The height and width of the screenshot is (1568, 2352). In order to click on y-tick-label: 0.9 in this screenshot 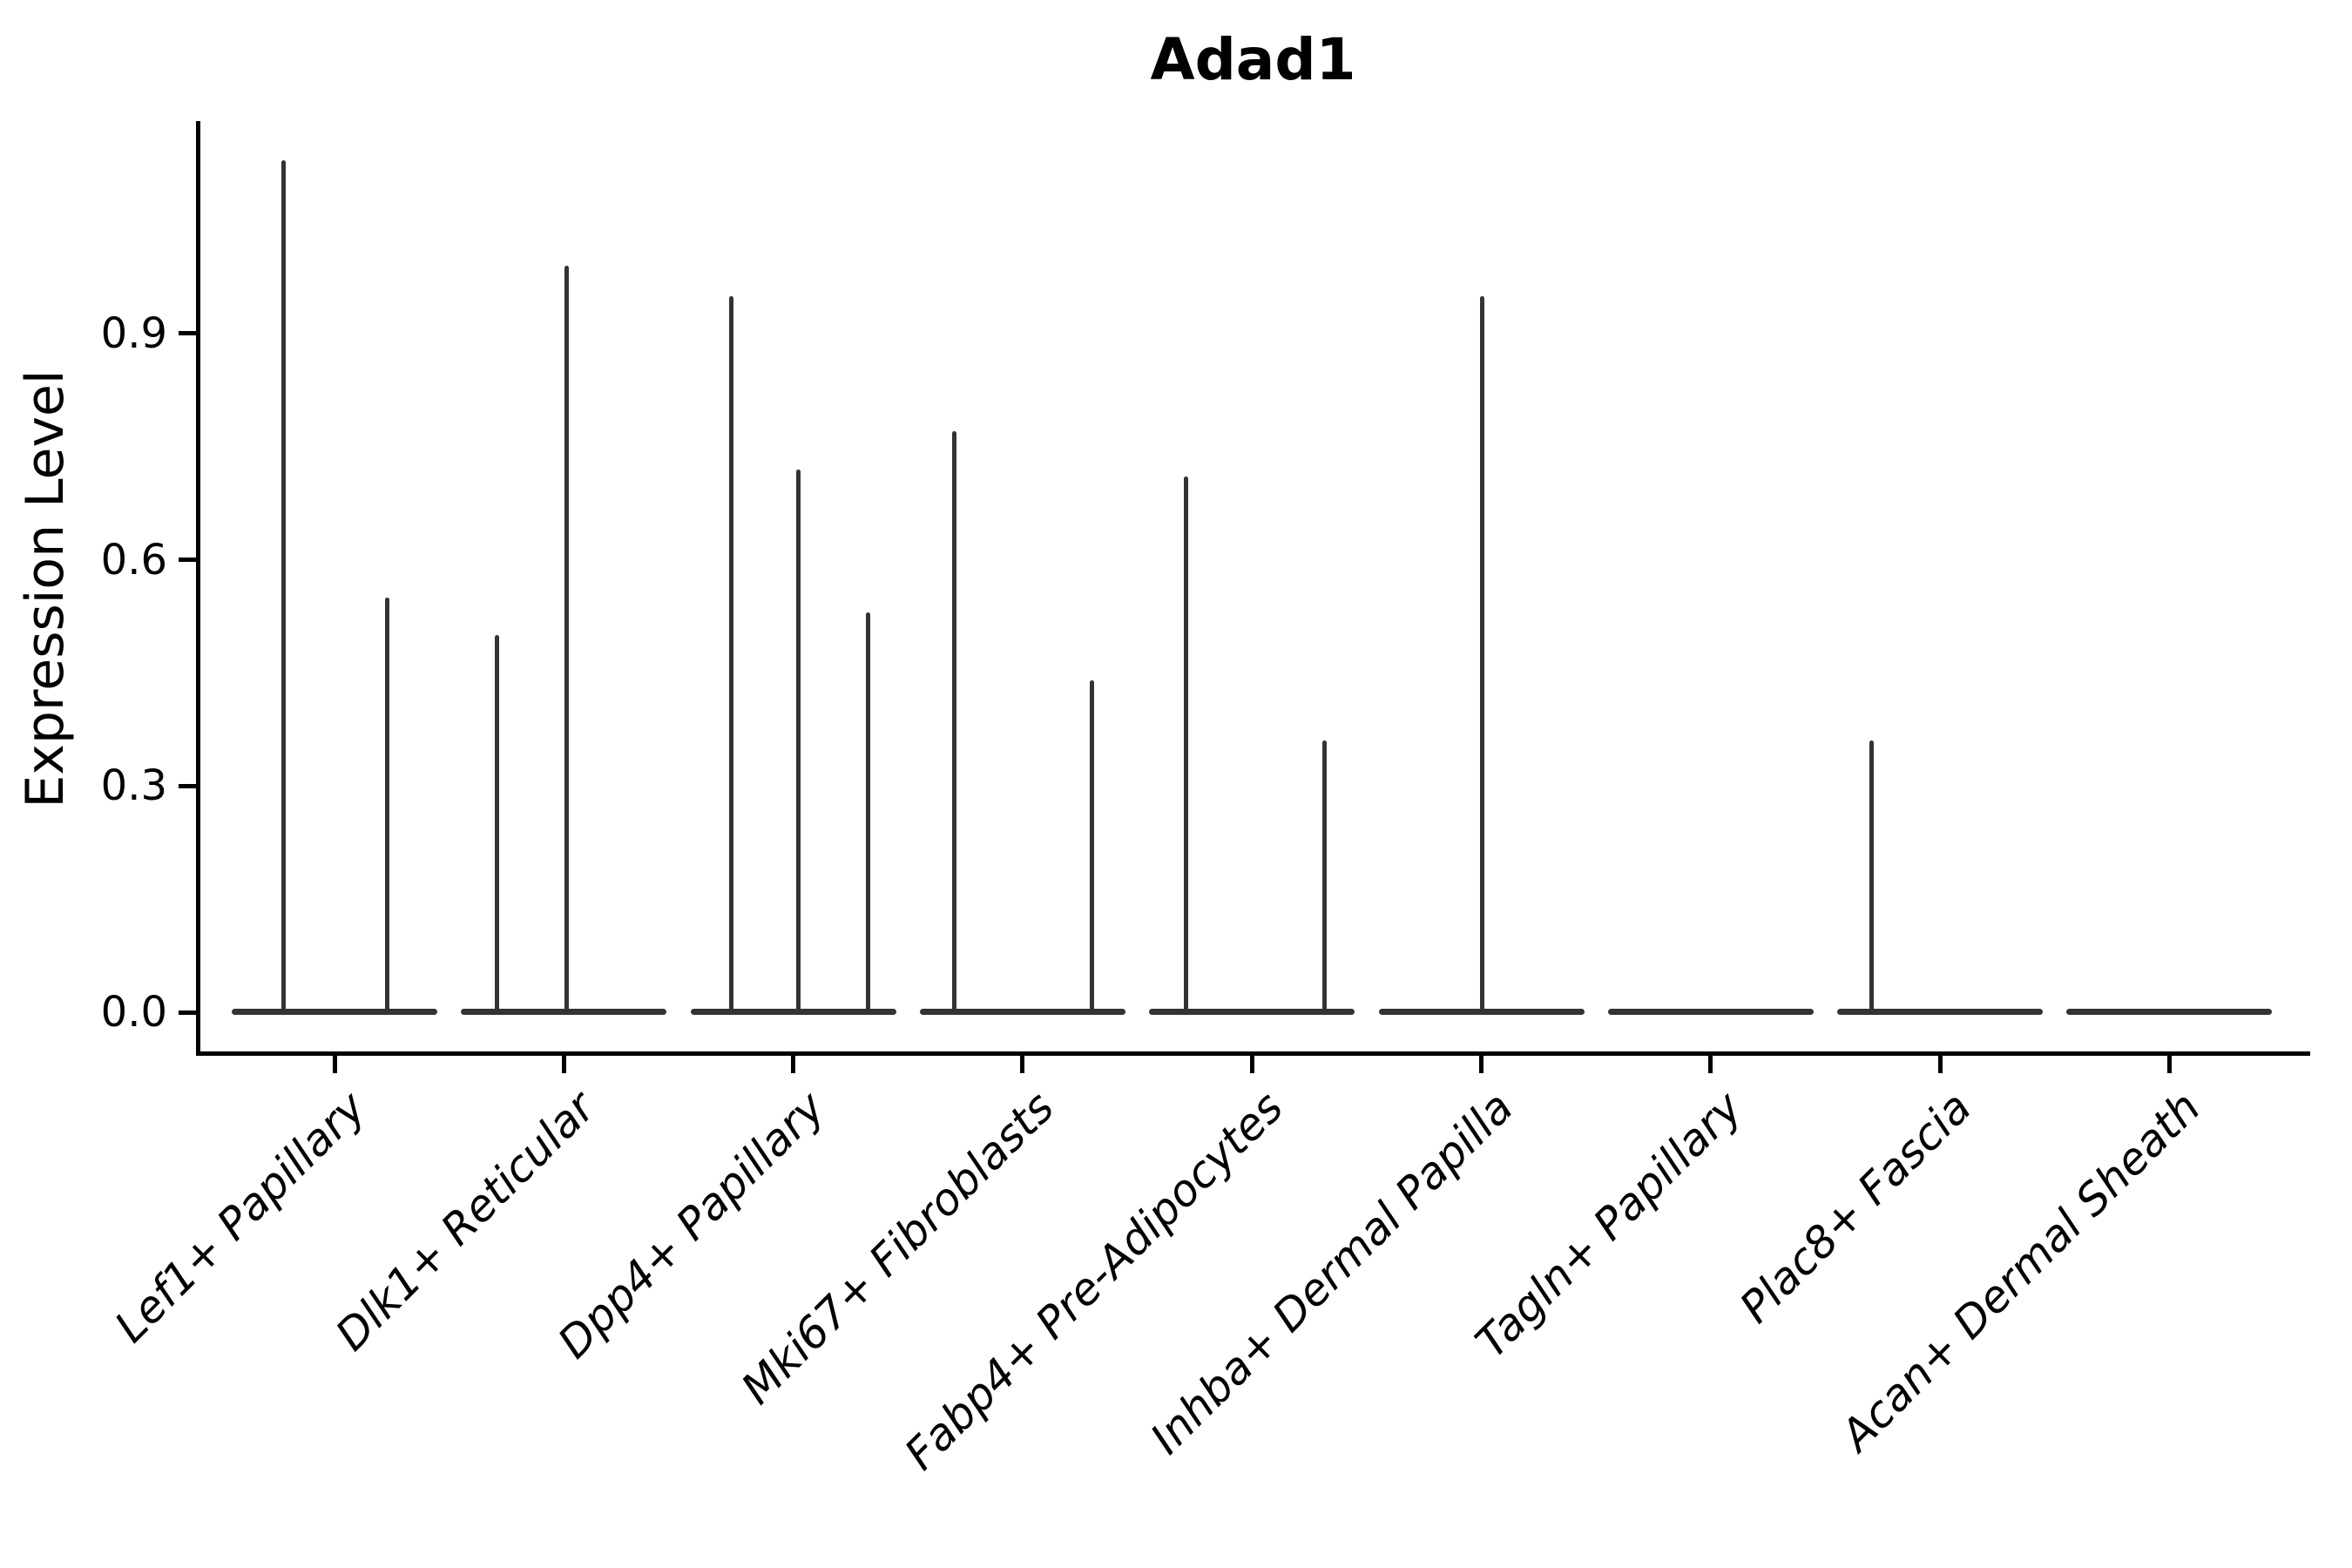, I will do `click(134, 333)`.